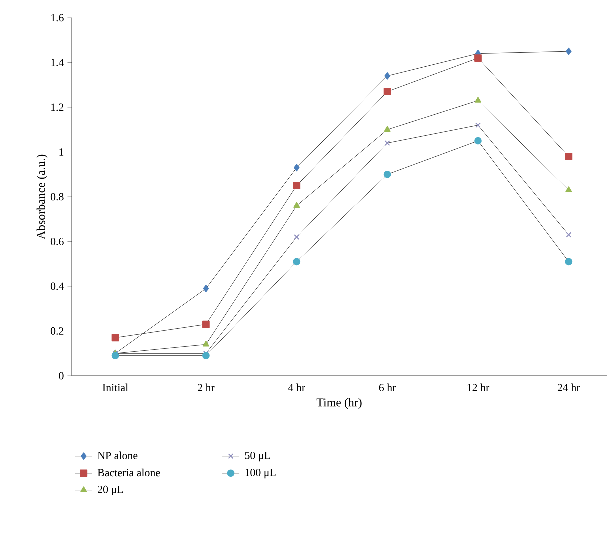  I want to click on y-tick-label: 0.4, so click(57, 286).